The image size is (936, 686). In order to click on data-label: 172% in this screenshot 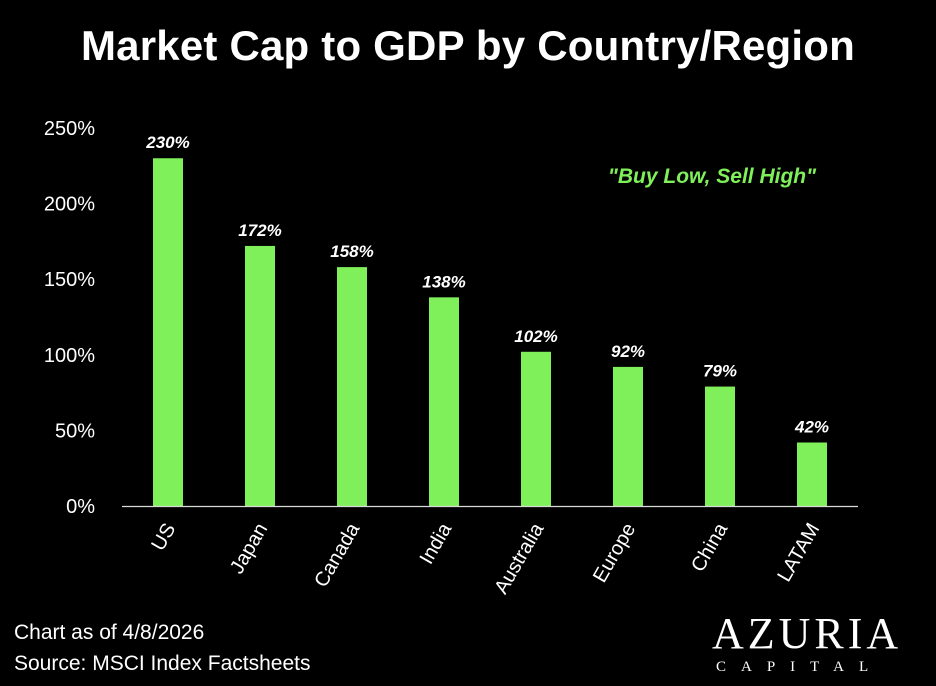, I will do `click(259, 230)`.